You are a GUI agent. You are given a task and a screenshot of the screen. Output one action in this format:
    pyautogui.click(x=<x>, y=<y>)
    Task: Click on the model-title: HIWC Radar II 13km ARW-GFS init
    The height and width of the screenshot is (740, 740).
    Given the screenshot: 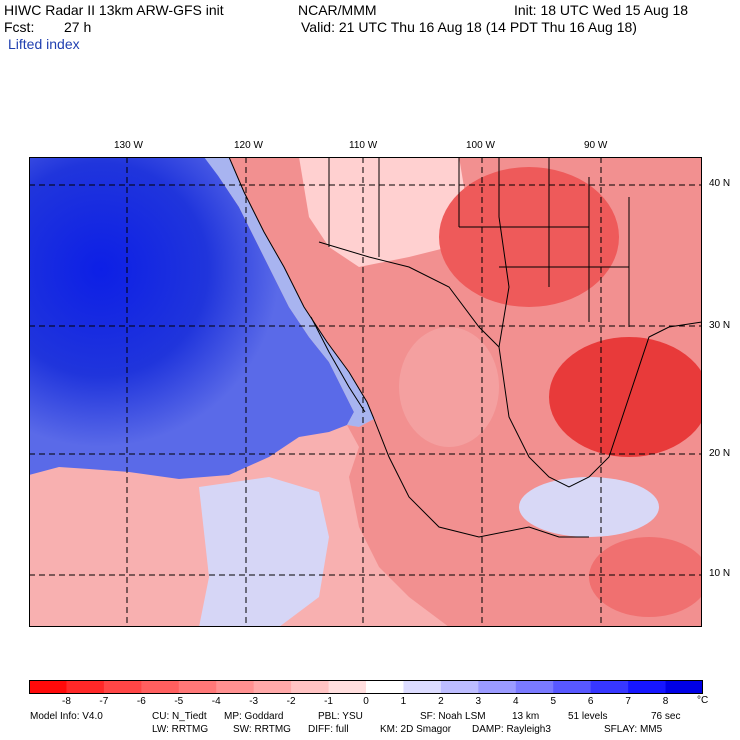 What is the action you would take?
    pyautogui.click(x=114, y=10)
    